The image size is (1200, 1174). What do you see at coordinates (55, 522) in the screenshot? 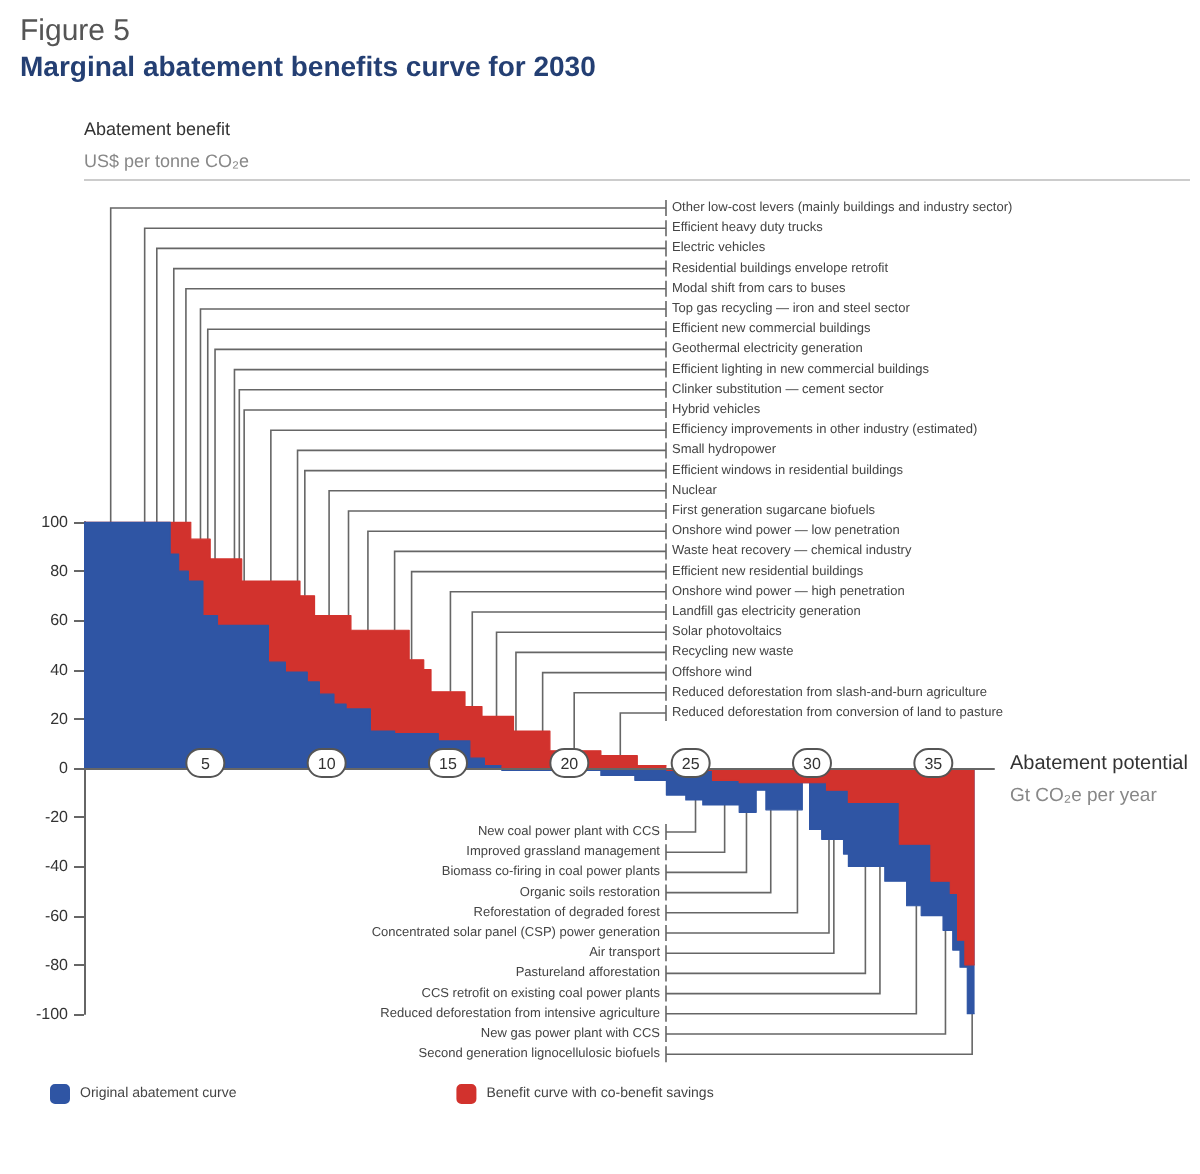
I see `y-tick-label: 100` at bounding box center [55, 522].